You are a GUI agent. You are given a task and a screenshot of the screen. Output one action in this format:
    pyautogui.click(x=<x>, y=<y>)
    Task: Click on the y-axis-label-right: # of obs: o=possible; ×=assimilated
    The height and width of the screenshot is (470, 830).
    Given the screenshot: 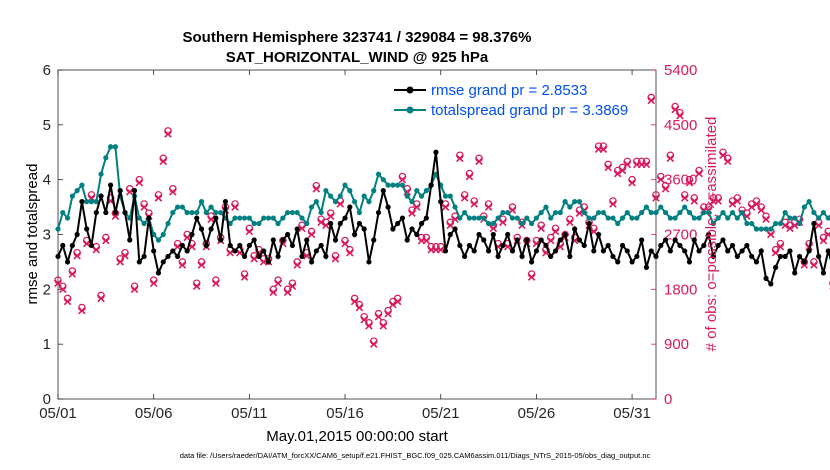 What is the action you would take?
    pyautogui.click(x=711, y=234)
    